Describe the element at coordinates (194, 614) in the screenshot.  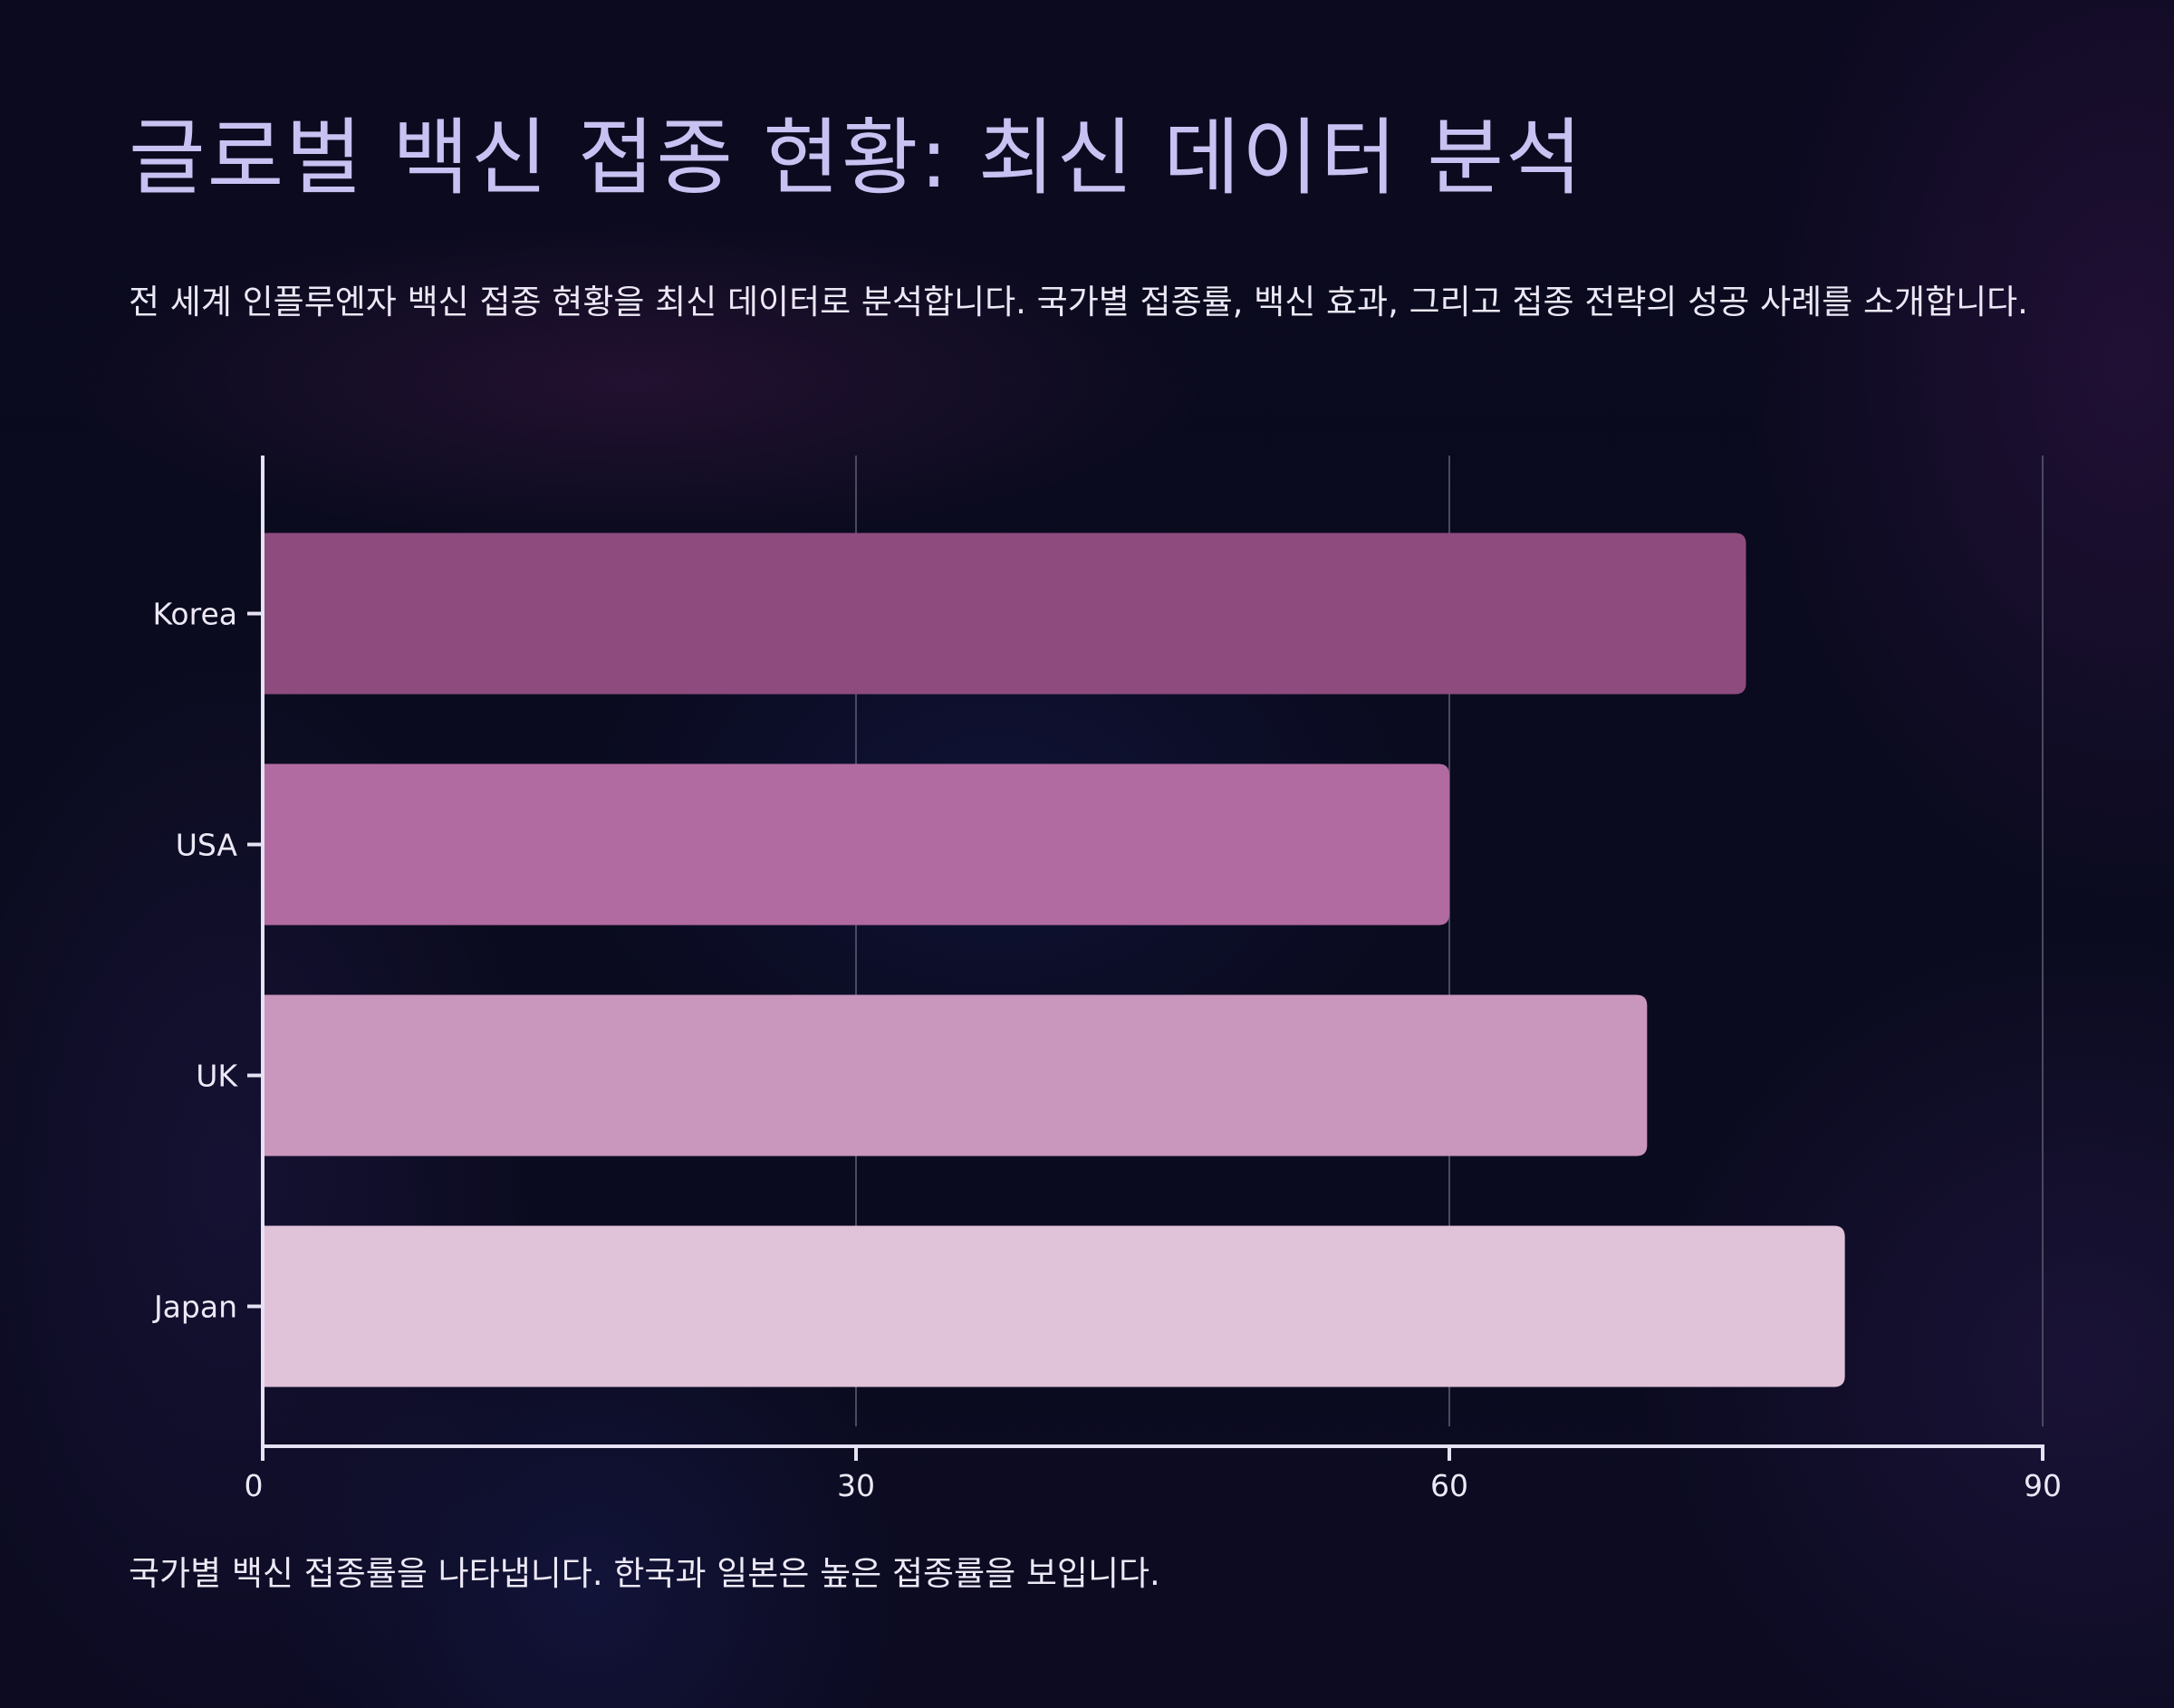
I see `y-tick-label-korea: Korea` at that location.